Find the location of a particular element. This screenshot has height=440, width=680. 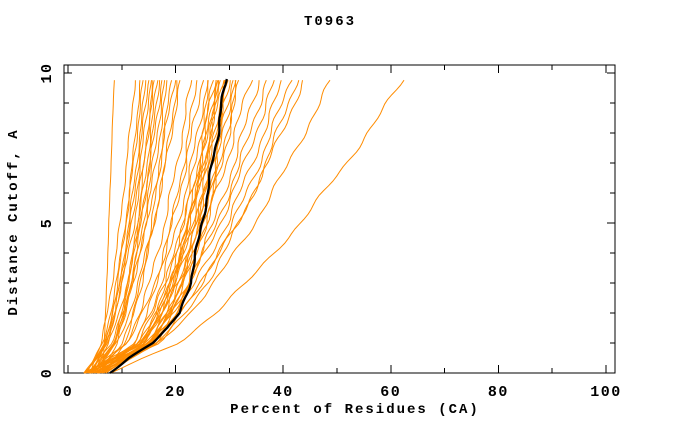

x-tick-label: 40 is located at coordinates (283, 392).